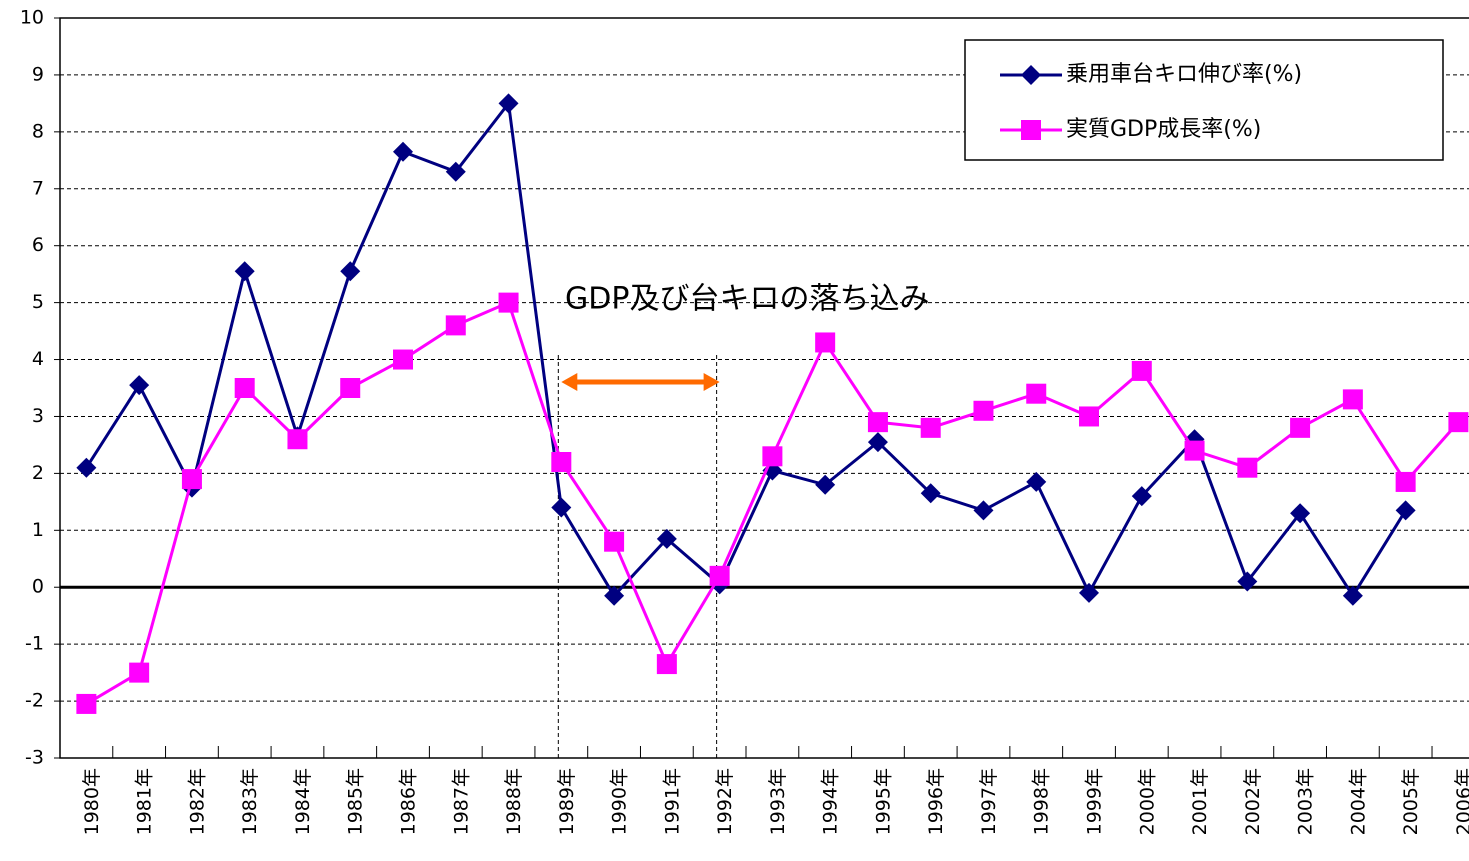  I want to click on y-tick-label: 2, so click(38, 473).